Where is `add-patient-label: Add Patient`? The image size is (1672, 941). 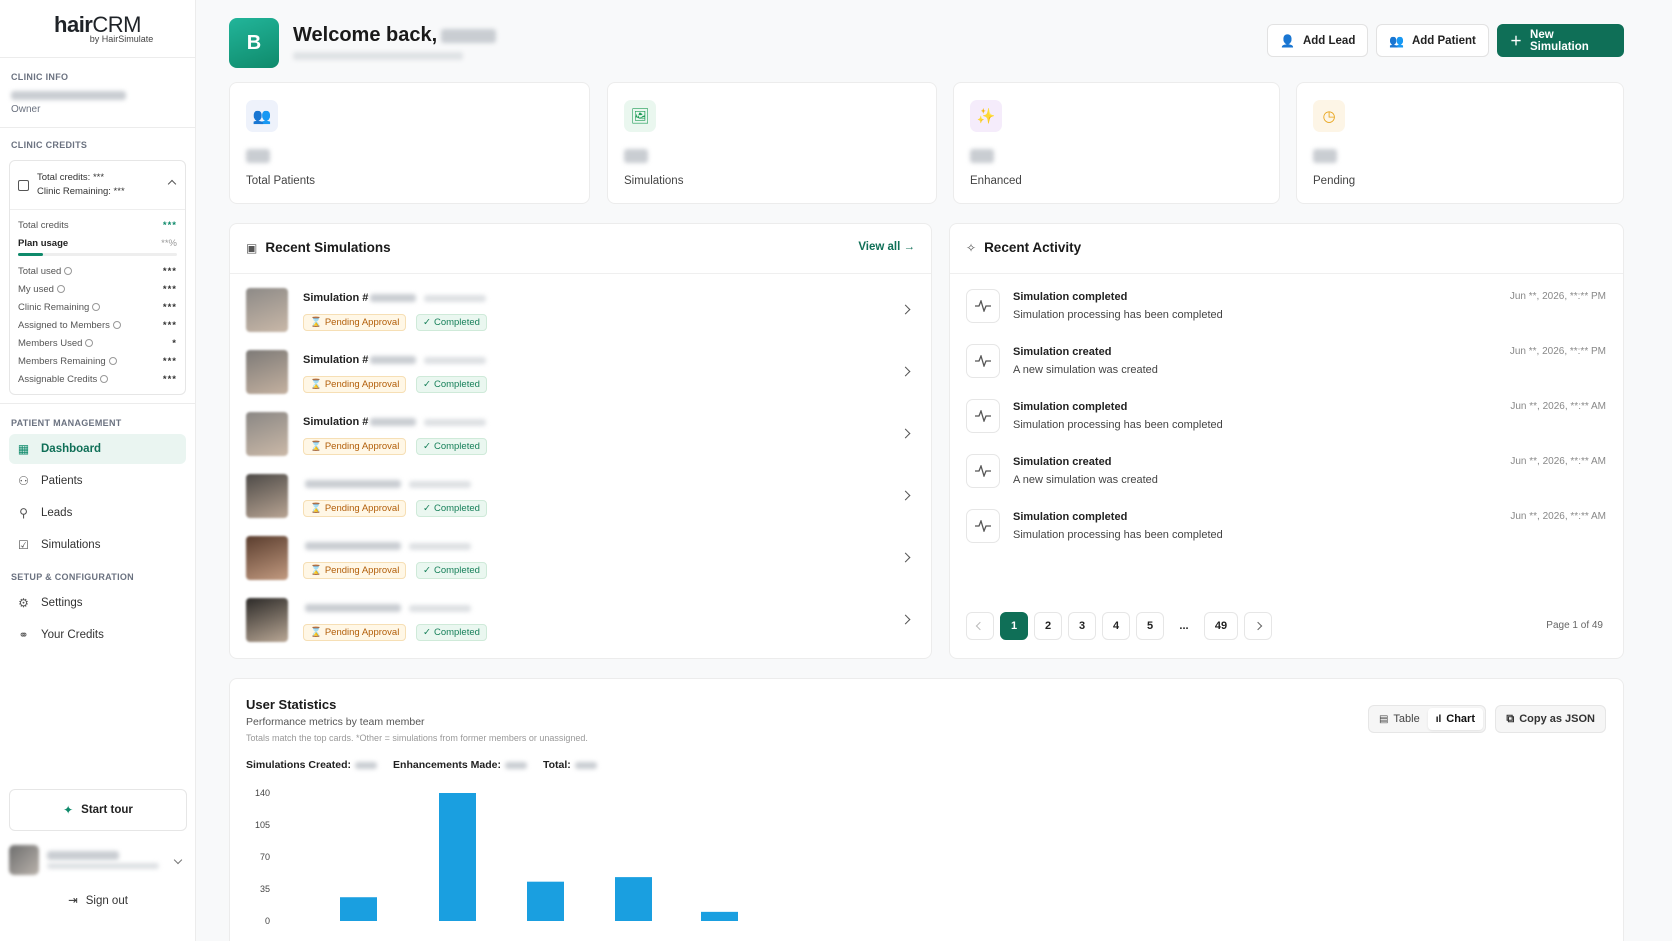
add-patient-label: Add Patient is located at coordinates (1443, 40).